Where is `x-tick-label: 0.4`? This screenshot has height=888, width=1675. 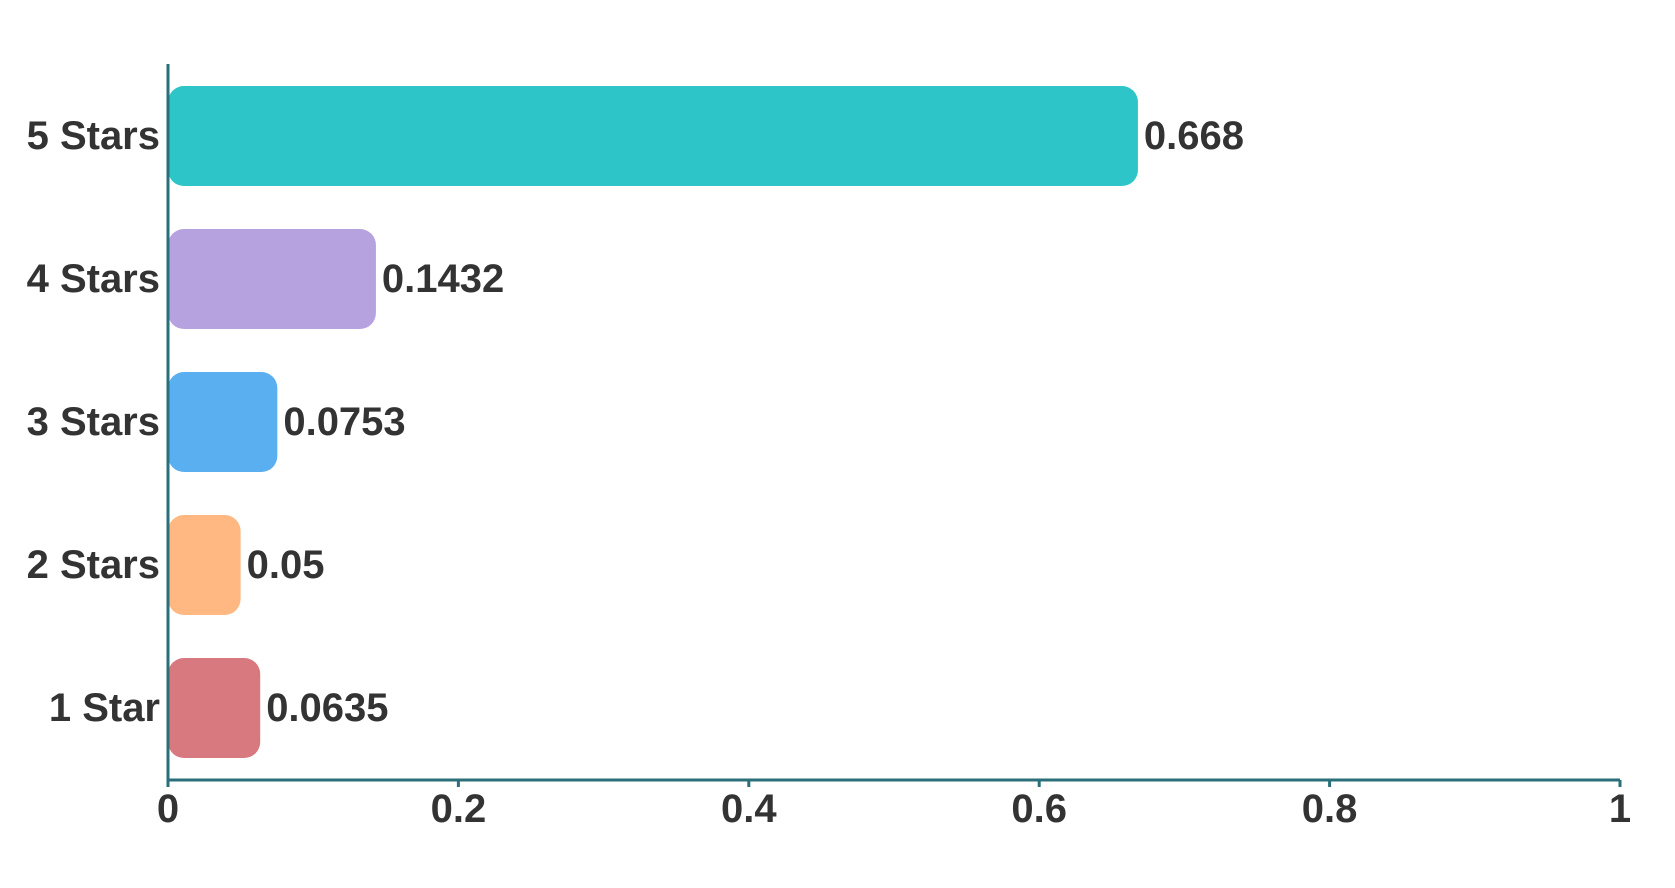 x-tick-label: 0.4 is located at coordinates (749, 809).